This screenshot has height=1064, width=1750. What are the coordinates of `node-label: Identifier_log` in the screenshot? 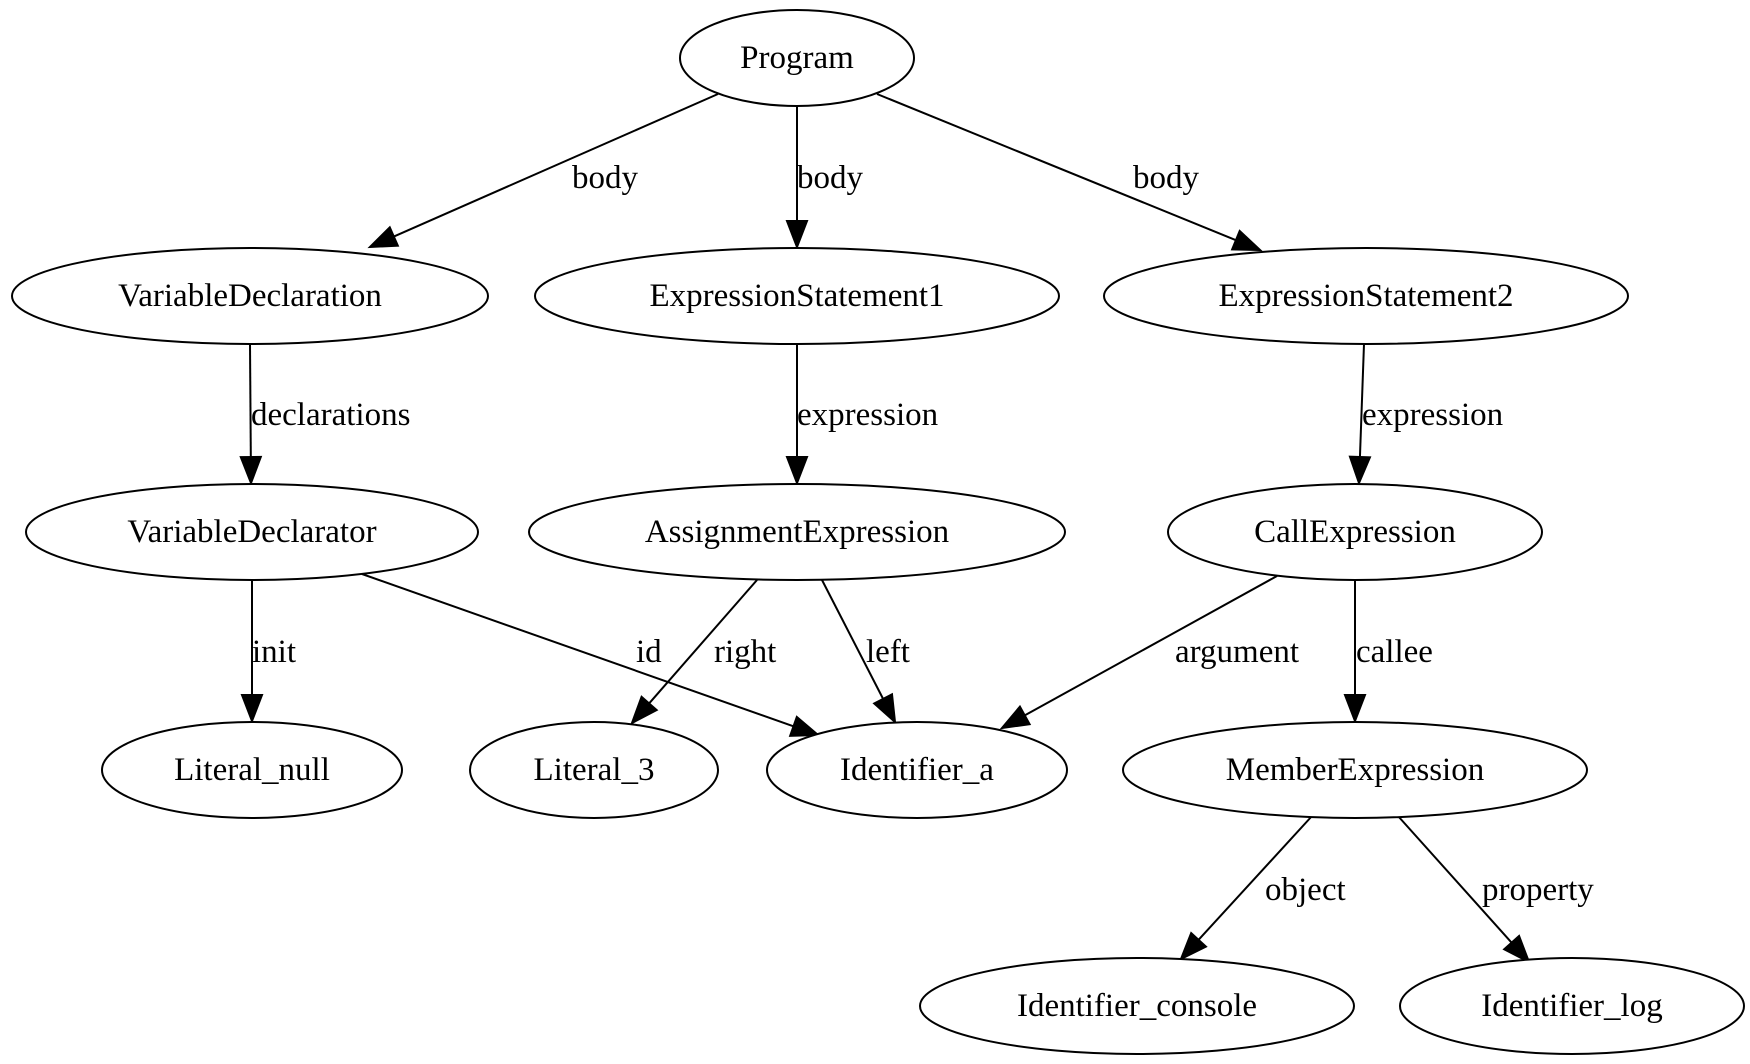 It's located at (1571, 1006).